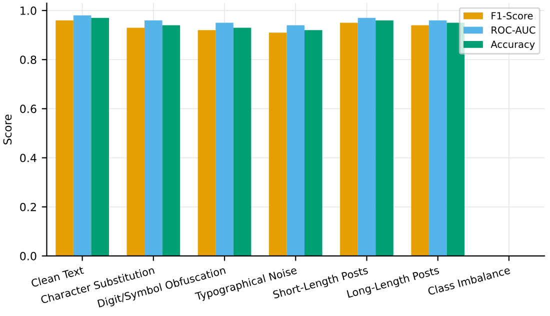  What do you see at coordinates (7, 129) in the screenshot?
I see `y-axis-title: Score` at bounding box center [7, 129].